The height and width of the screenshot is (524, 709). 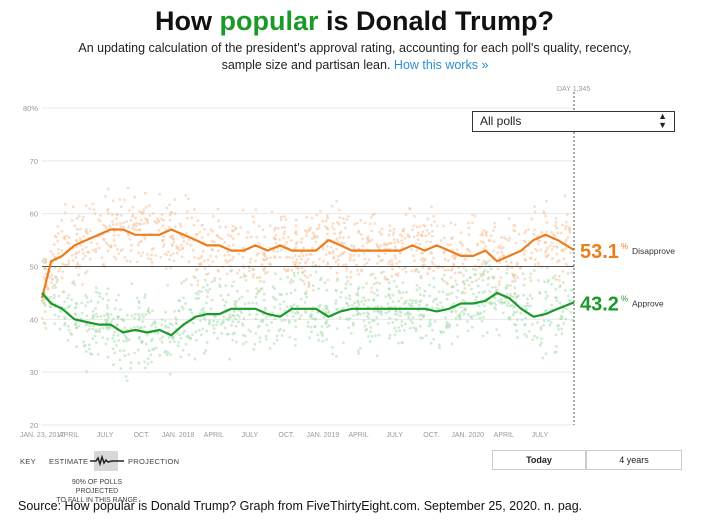 What do you see at coordinates (34, 214) in the screenshot?
I see `y-tick-label: 60` at bounding box center [34, 214].